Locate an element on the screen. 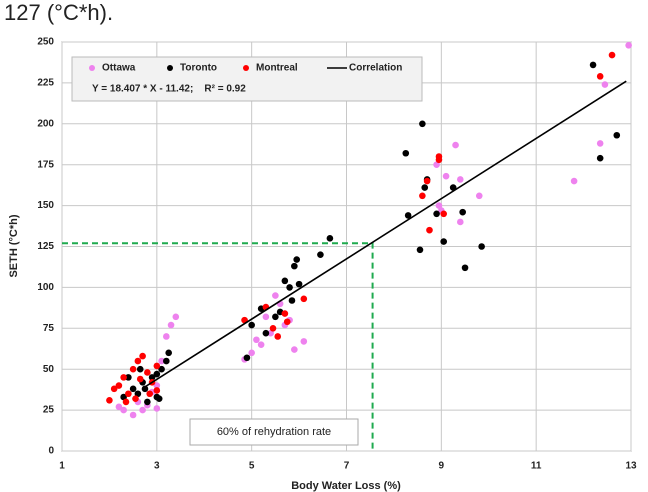 This screenshot has height=492, width=648. x-tick-label: 13 is located at coordinates (631, 466).